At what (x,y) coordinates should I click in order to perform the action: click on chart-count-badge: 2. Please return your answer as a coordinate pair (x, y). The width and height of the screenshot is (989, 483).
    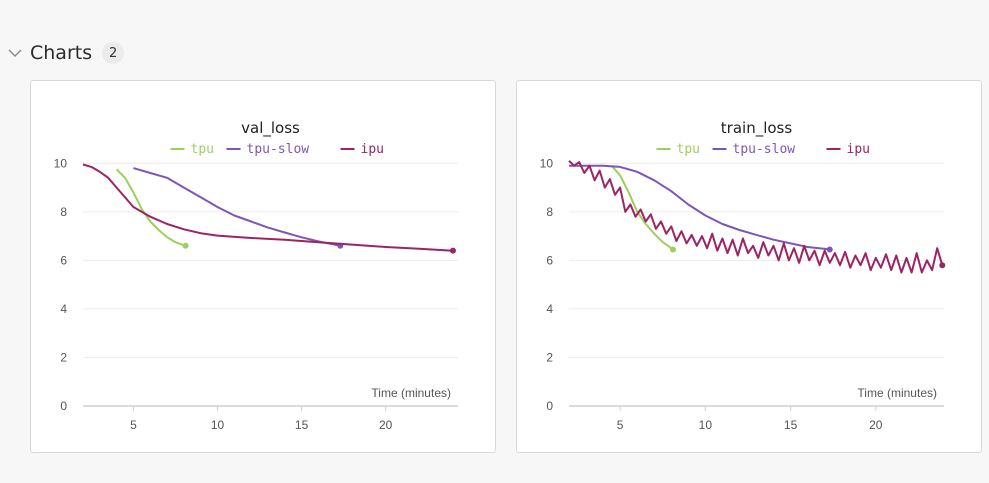
    Looking at the image, I should click on (113, 53).